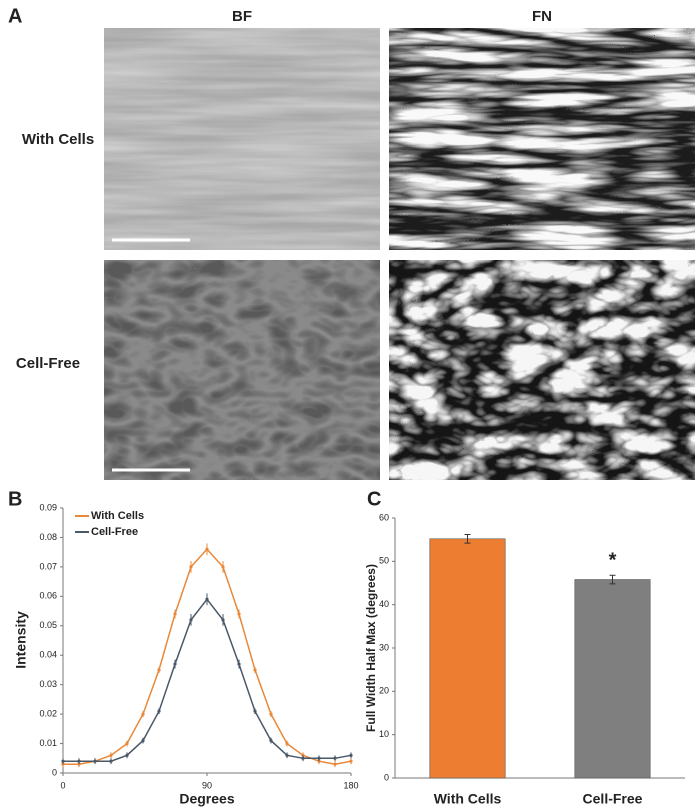 The height and width of the screenshot is (812, 700). I want to click on y-tick-label: 50, so click(384, 561).